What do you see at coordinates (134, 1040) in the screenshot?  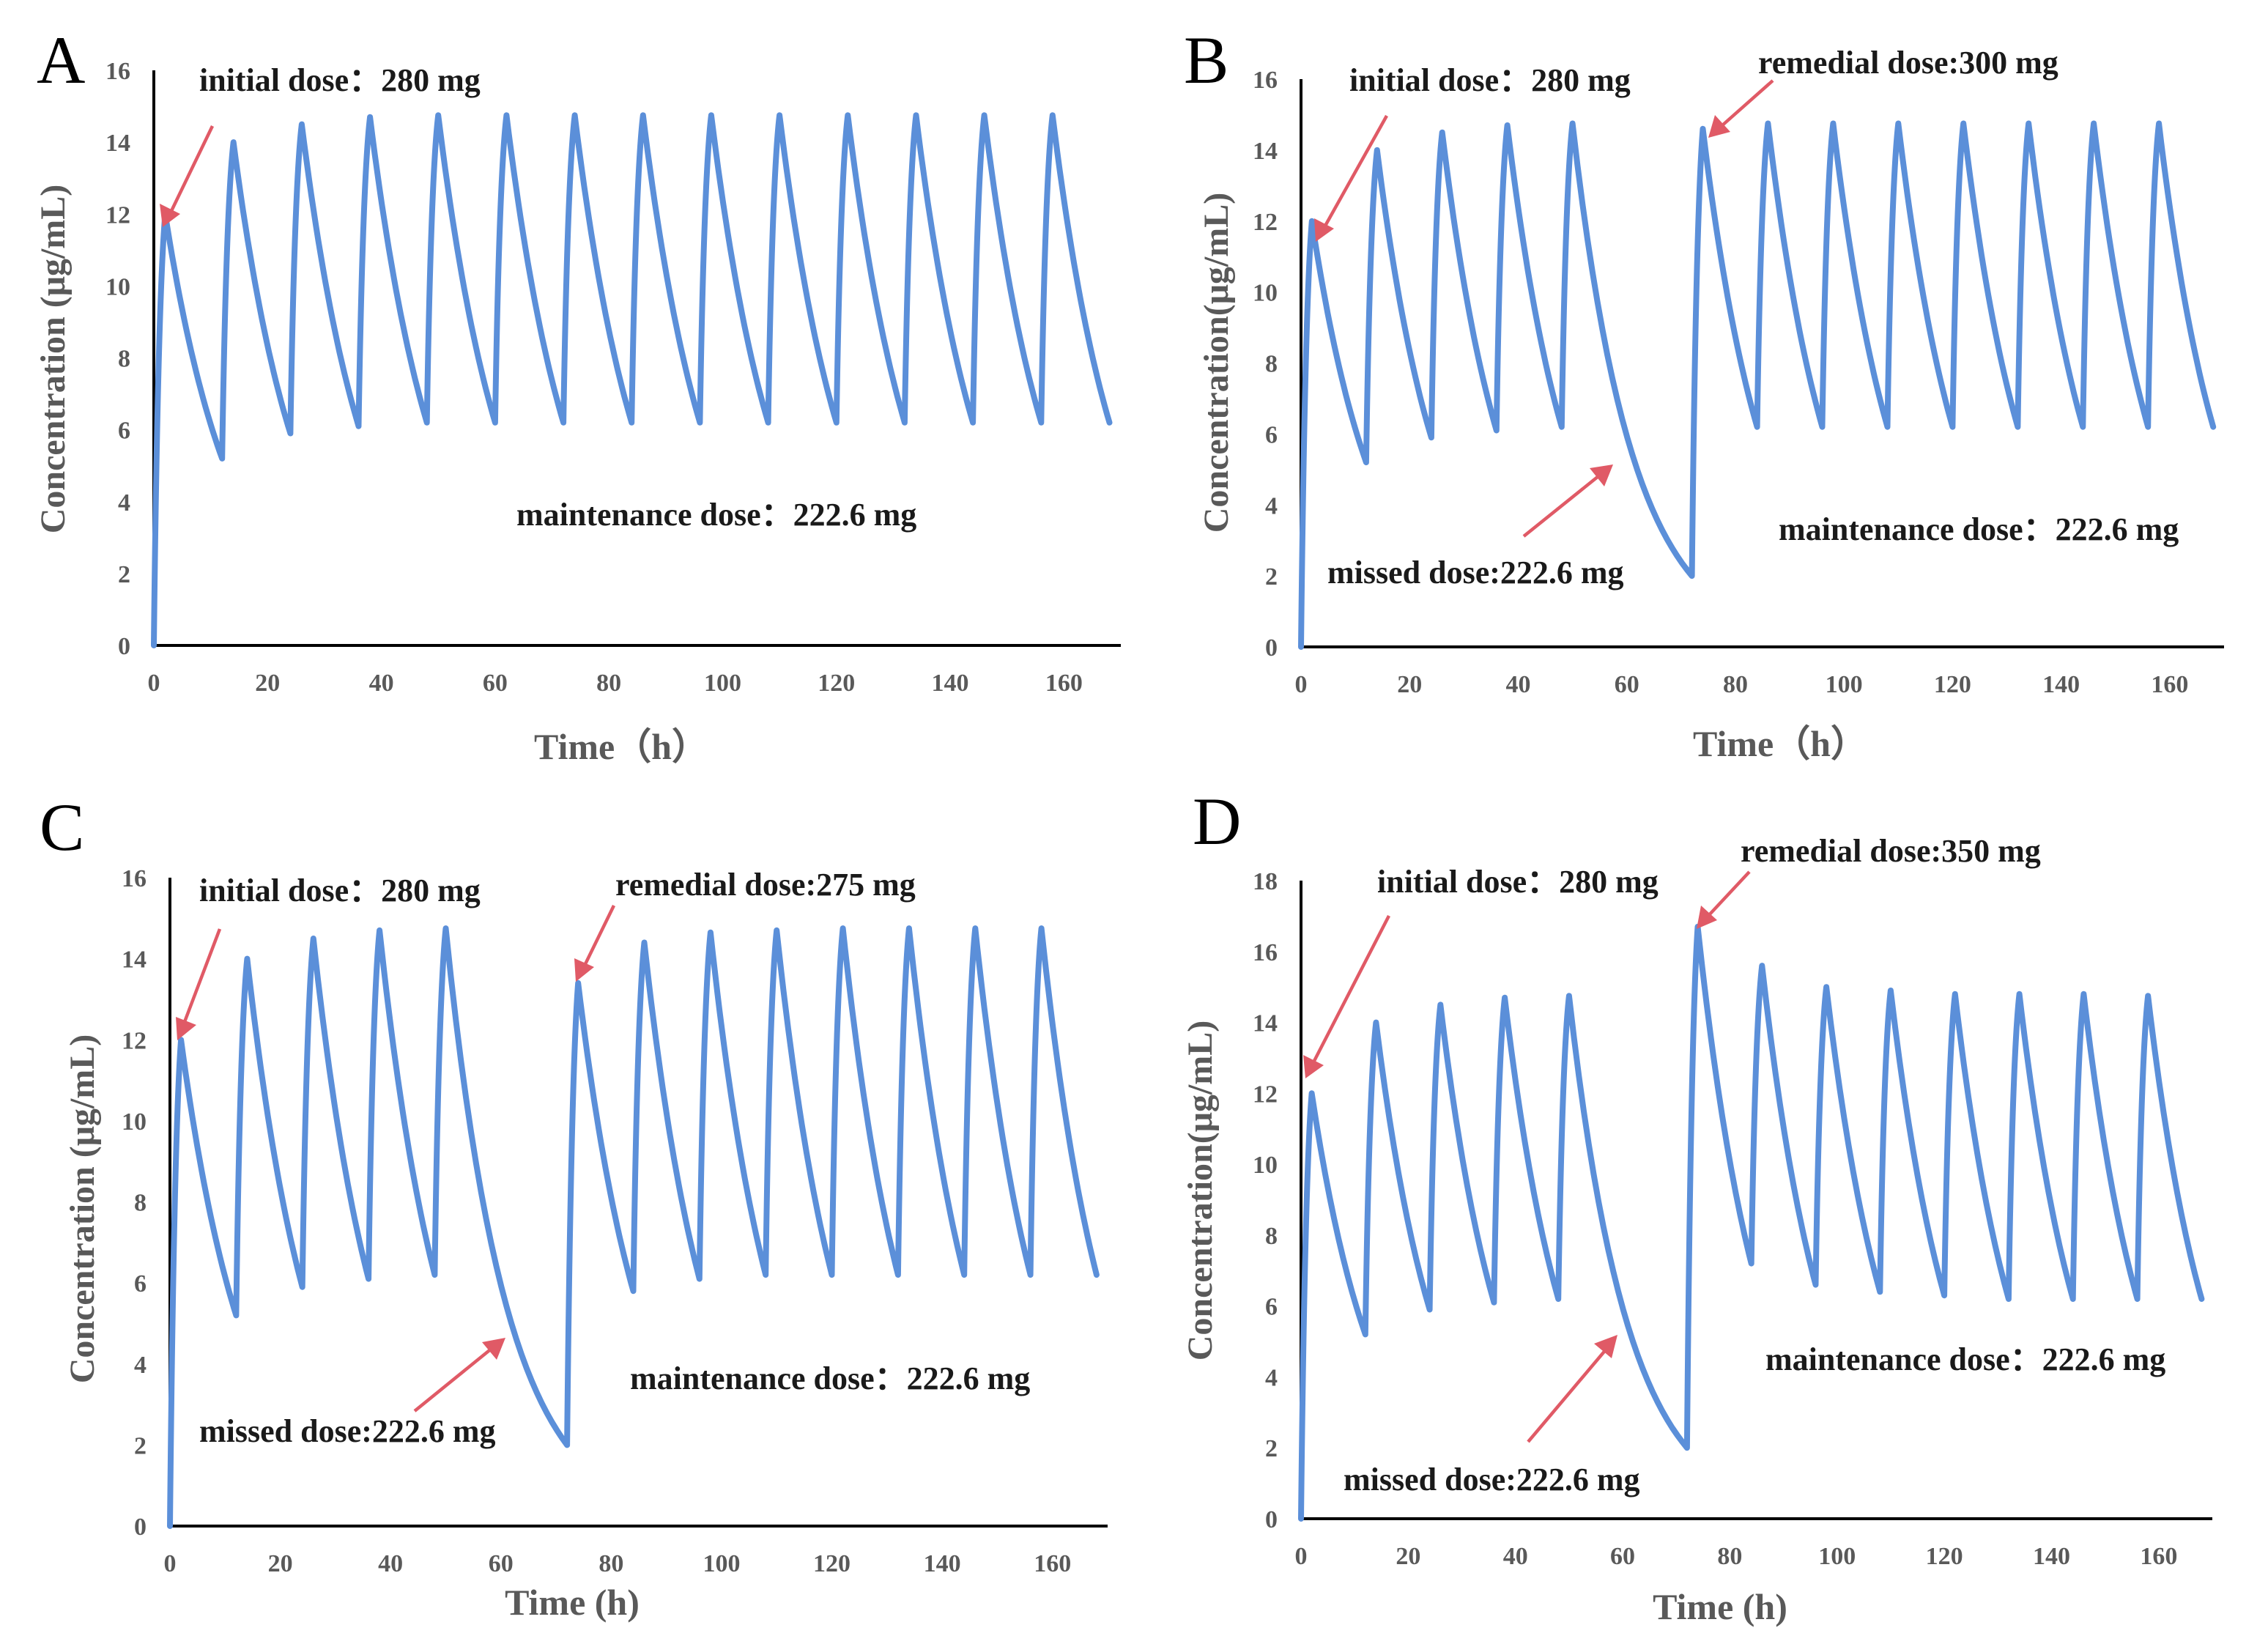 I see `panel-c-y-tick-label: 12` at bounding box center [134, 1040].